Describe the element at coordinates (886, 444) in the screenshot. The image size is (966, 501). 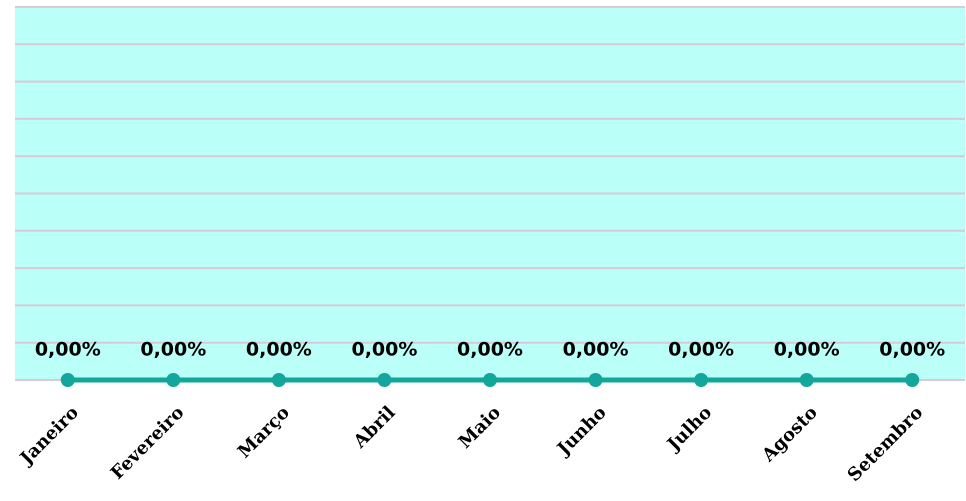
I see `x-tick-label: Setembro` at that location.